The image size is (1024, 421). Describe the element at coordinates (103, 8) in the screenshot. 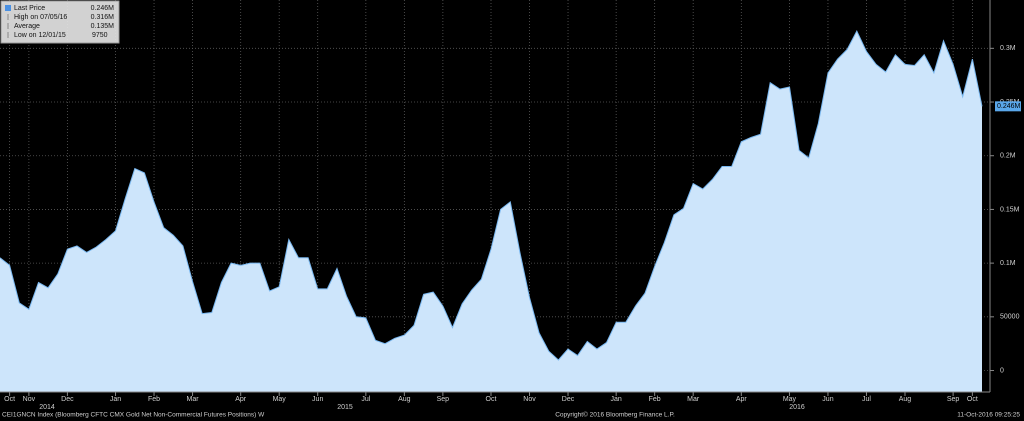

I see `legend-value: 0.246M` at that location.